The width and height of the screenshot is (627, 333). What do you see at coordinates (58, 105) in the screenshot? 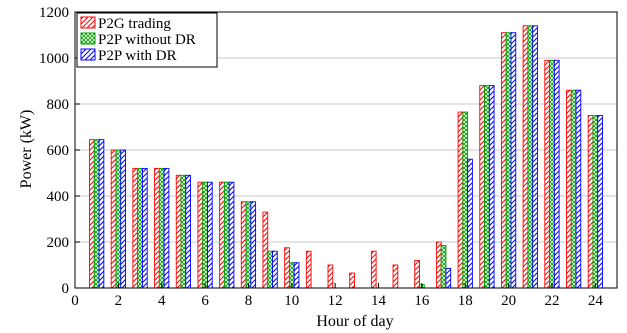
I see `y-tick-label: 800` at bounding box center [58, 105].